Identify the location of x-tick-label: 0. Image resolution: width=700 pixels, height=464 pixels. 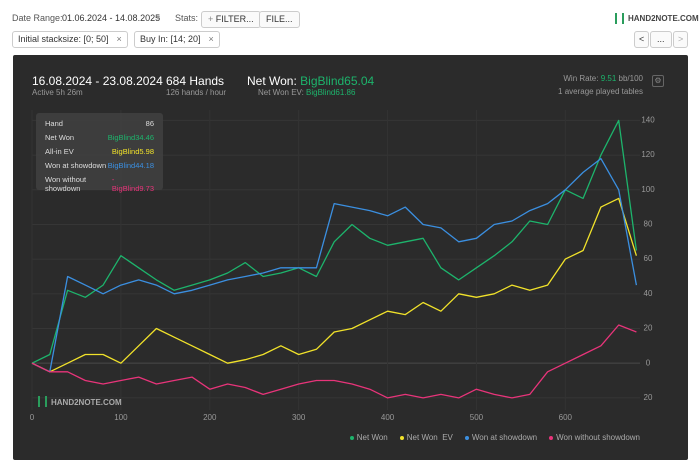
(32, 417).